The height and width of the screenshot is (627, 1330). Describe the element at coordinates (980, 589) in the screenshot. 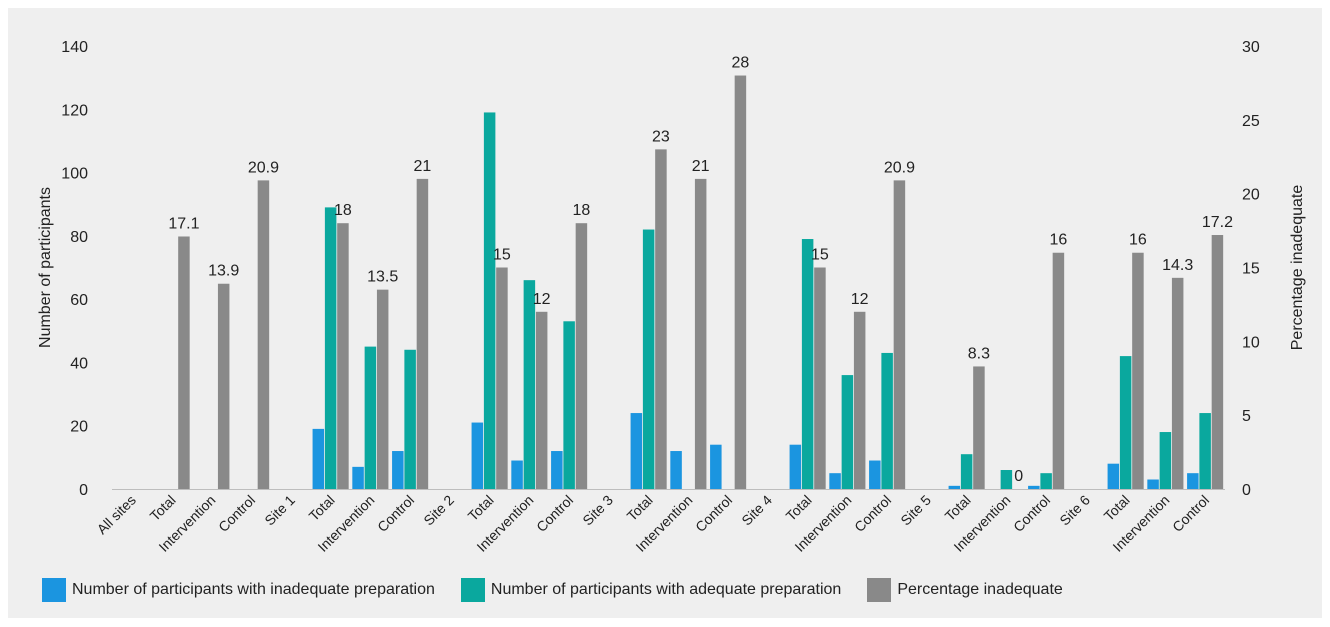

I see `legend-label-percentage: Percentage inadequate` at that location.